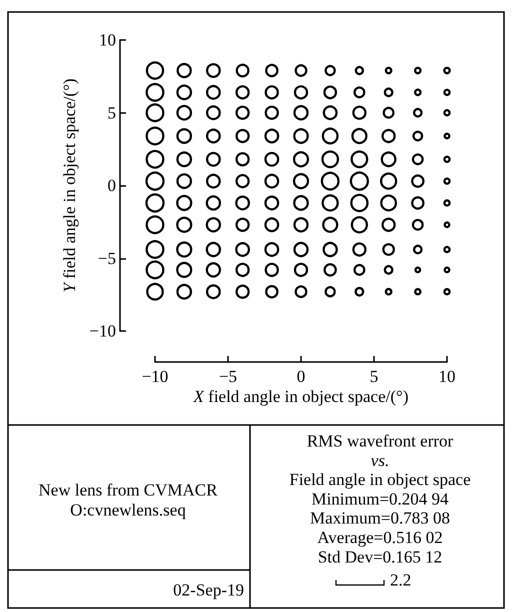 This screenshot has height=612, width=512. Describe the element at coordinates (401, 580) in the screenshot. I see `text: 2.2` at that location.